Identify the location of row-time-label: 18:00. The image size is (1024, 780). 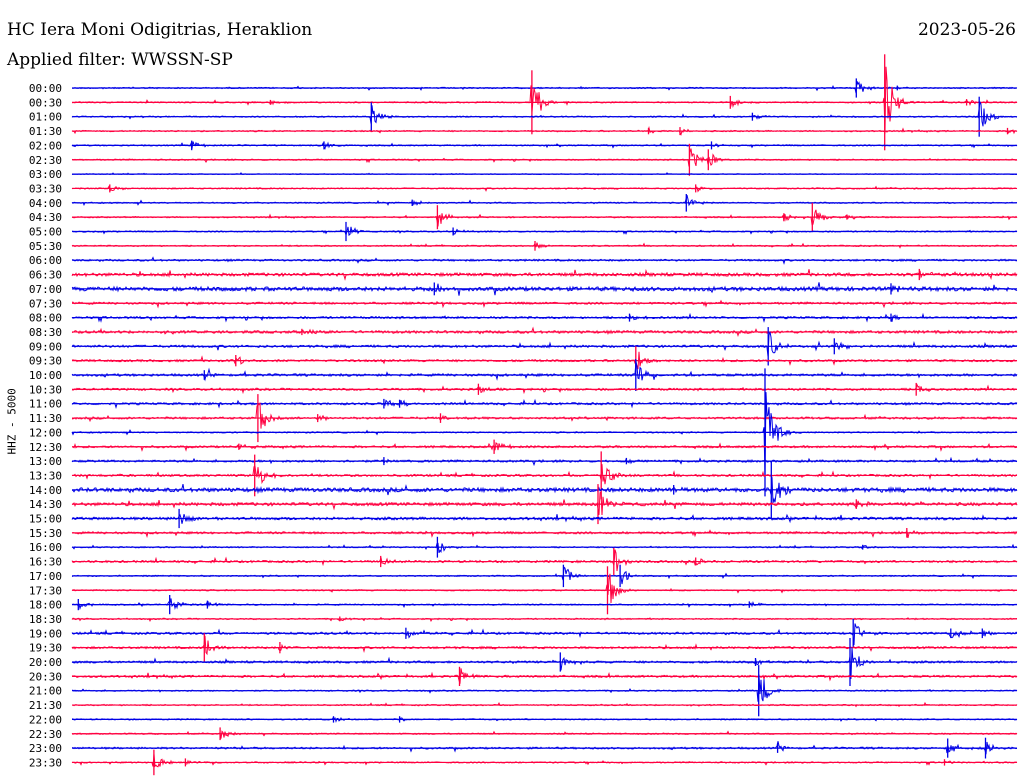
(45, 605).